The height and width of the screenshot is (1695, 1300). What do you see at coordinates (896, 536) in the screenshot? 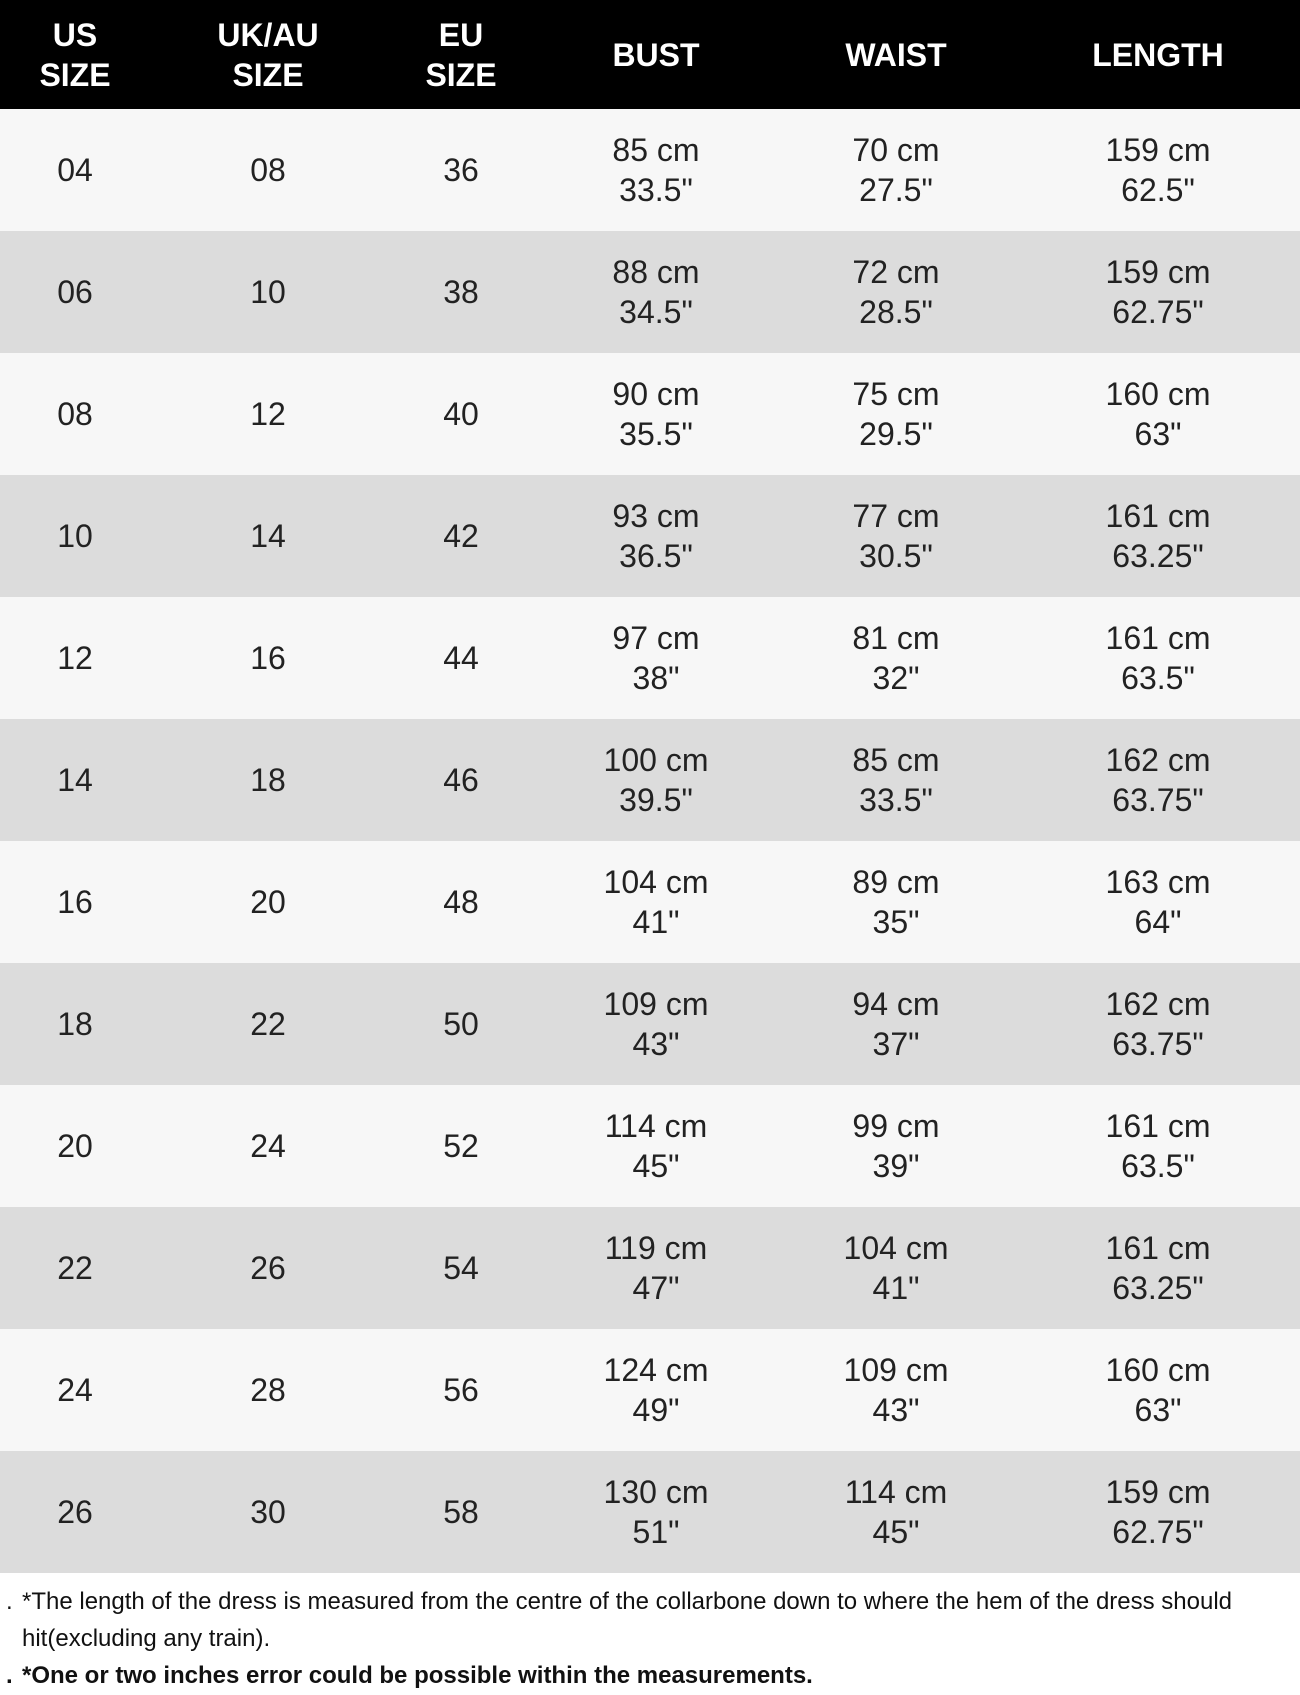
I see `cell-waist: 77 cm 30.5"` at bounding box center [896, 536].